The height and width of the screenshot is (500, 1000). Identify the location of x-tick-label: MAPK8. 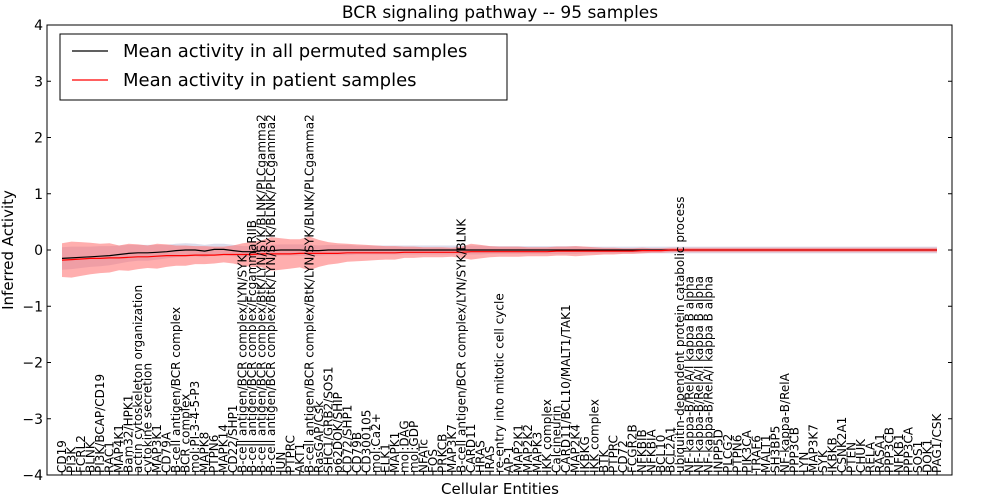
(205, 452).